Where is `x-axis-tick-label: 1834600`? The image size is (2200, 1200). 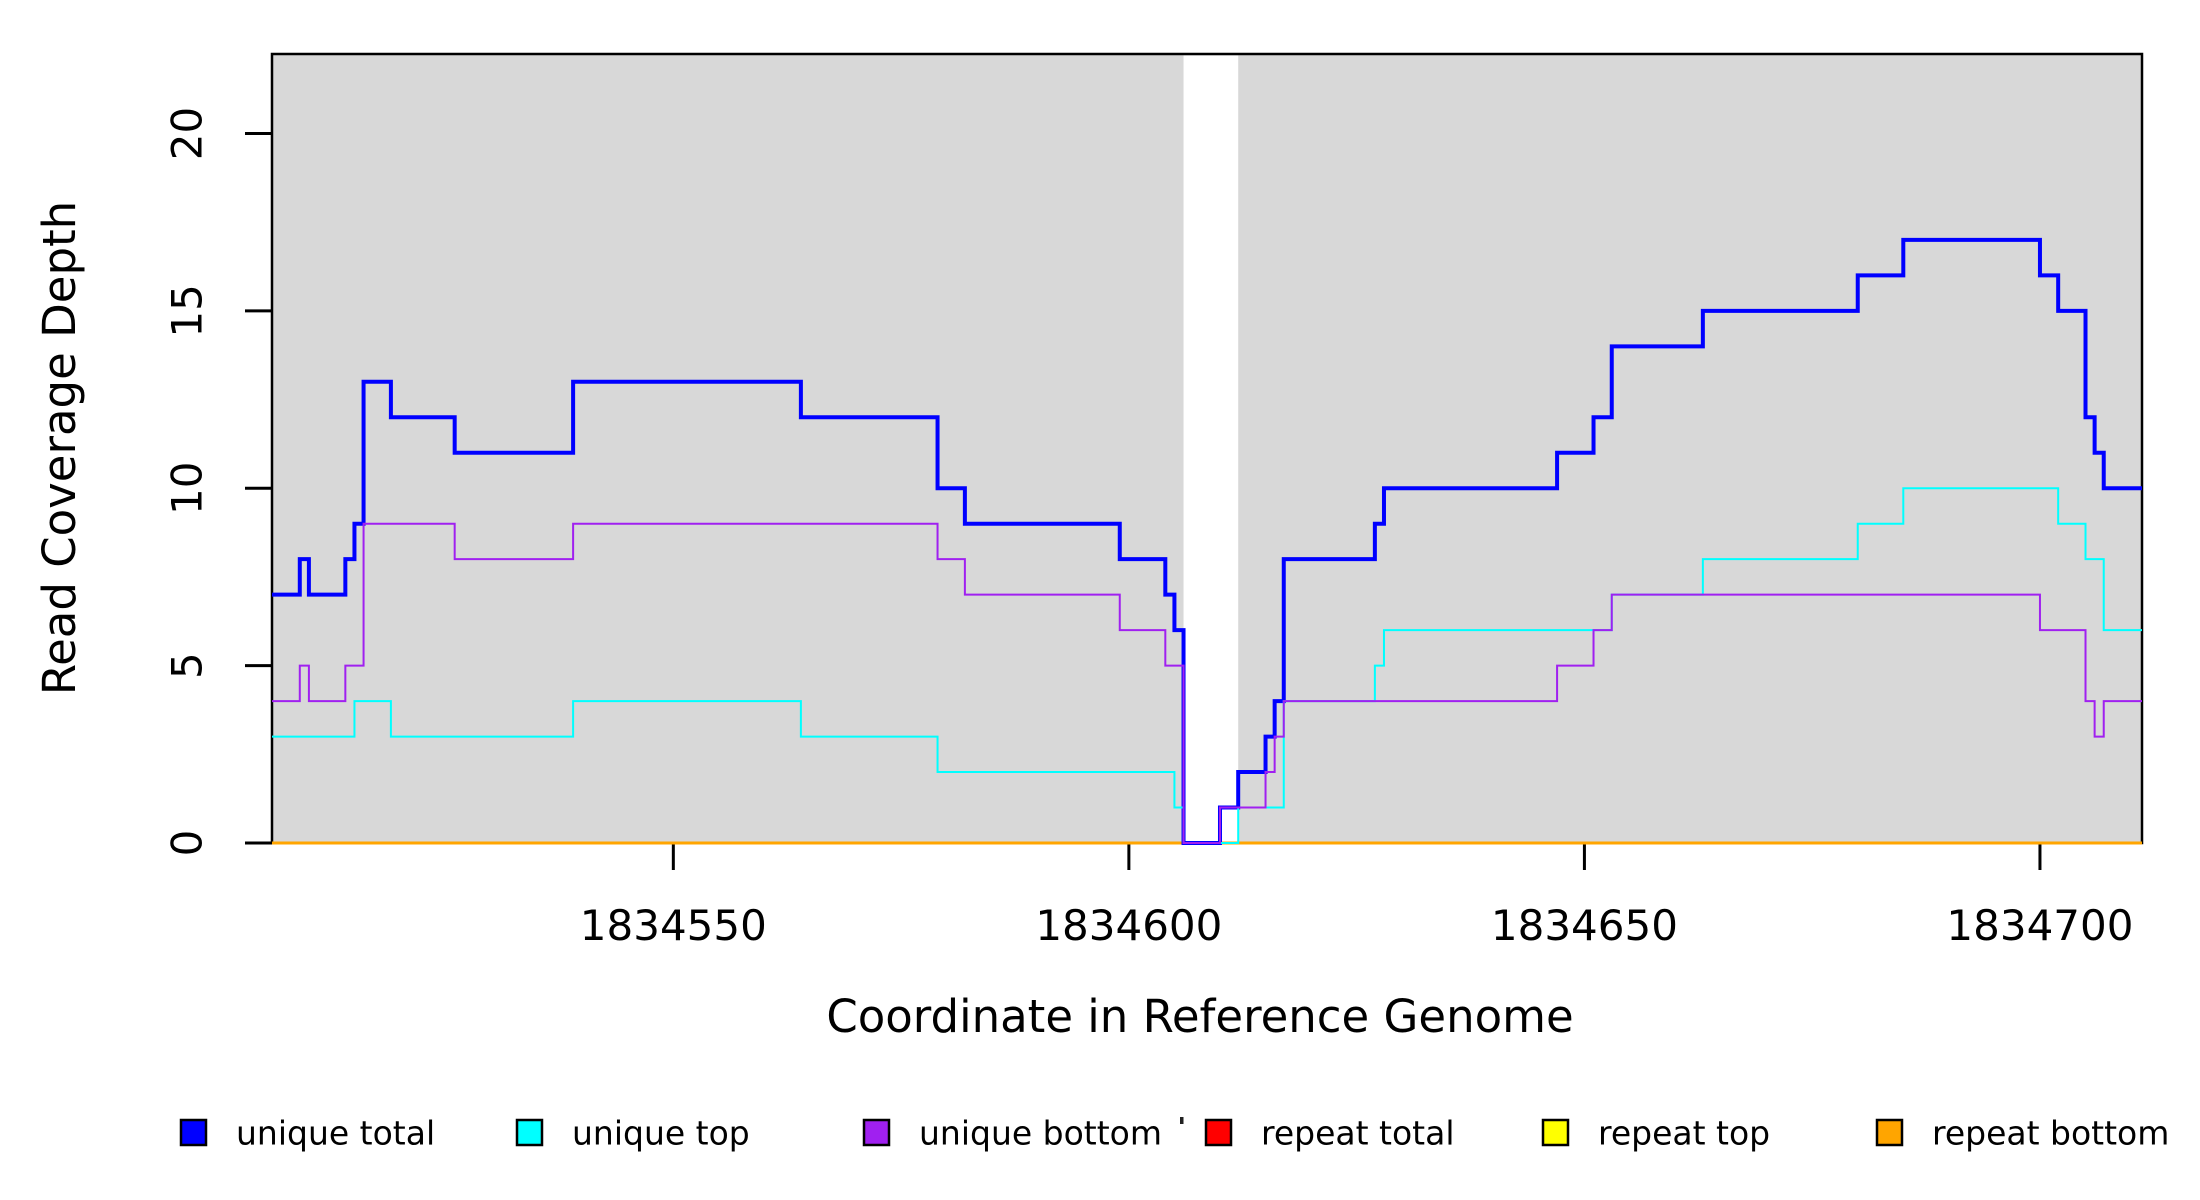
x-axis-tick-label: 1834600 is located at coordinates (1128, 925).